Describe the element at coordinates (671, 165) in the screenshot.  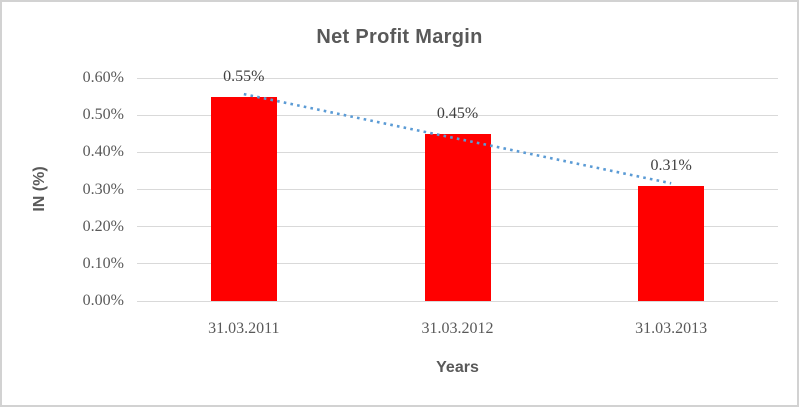
I see `data-label: 0.31%` at that location.